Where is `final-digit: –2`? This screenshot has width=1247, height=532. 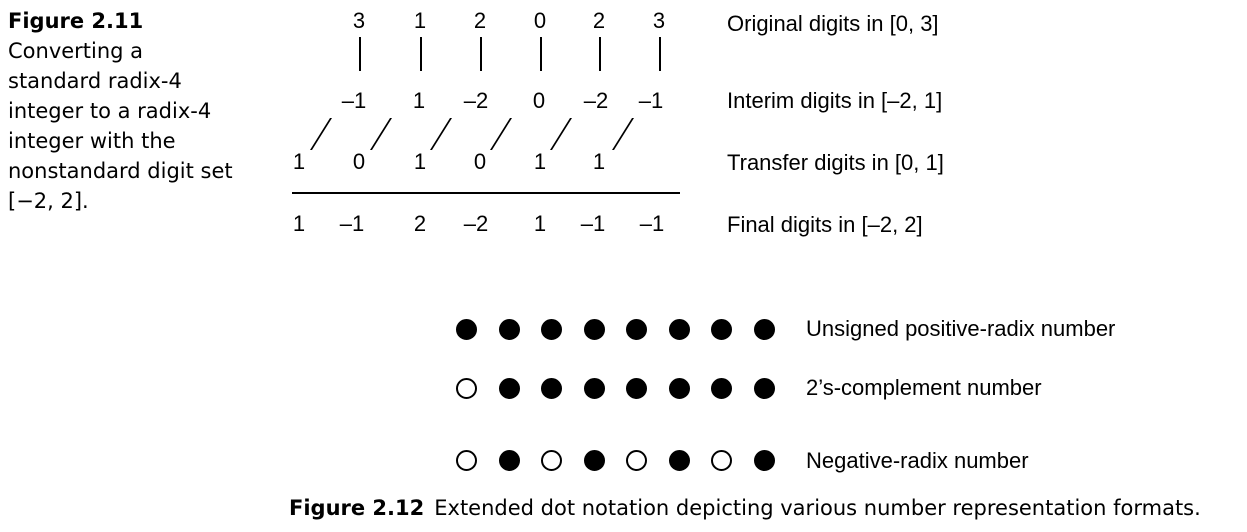 final-digit: –2 is located at coordinates (476, 223).